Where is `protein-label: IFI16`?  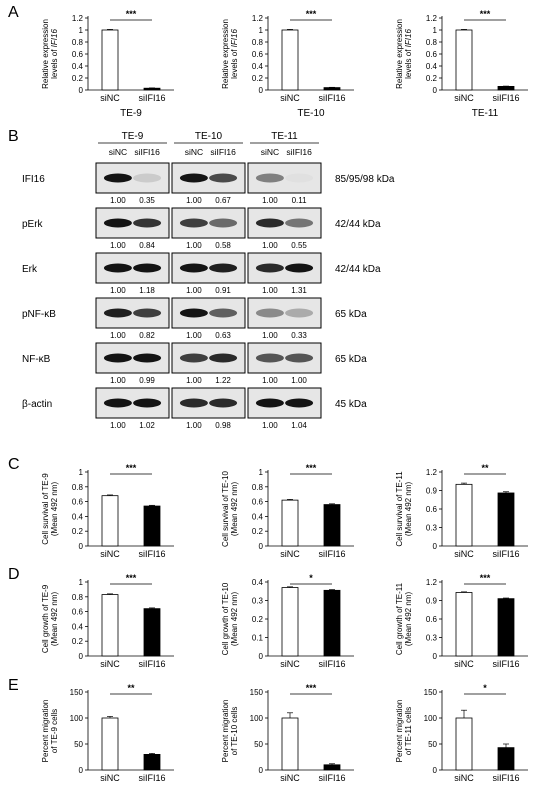 protein-label: IFI16 is located at coordinates (33, 179).